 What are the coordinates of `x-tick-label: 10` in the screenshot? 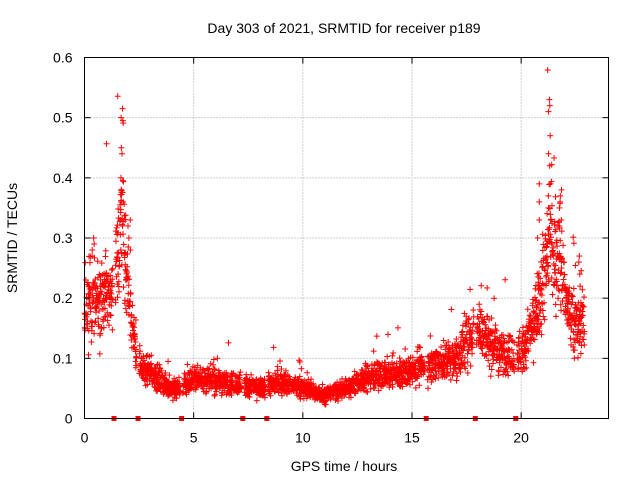 It's located at (303, 438).